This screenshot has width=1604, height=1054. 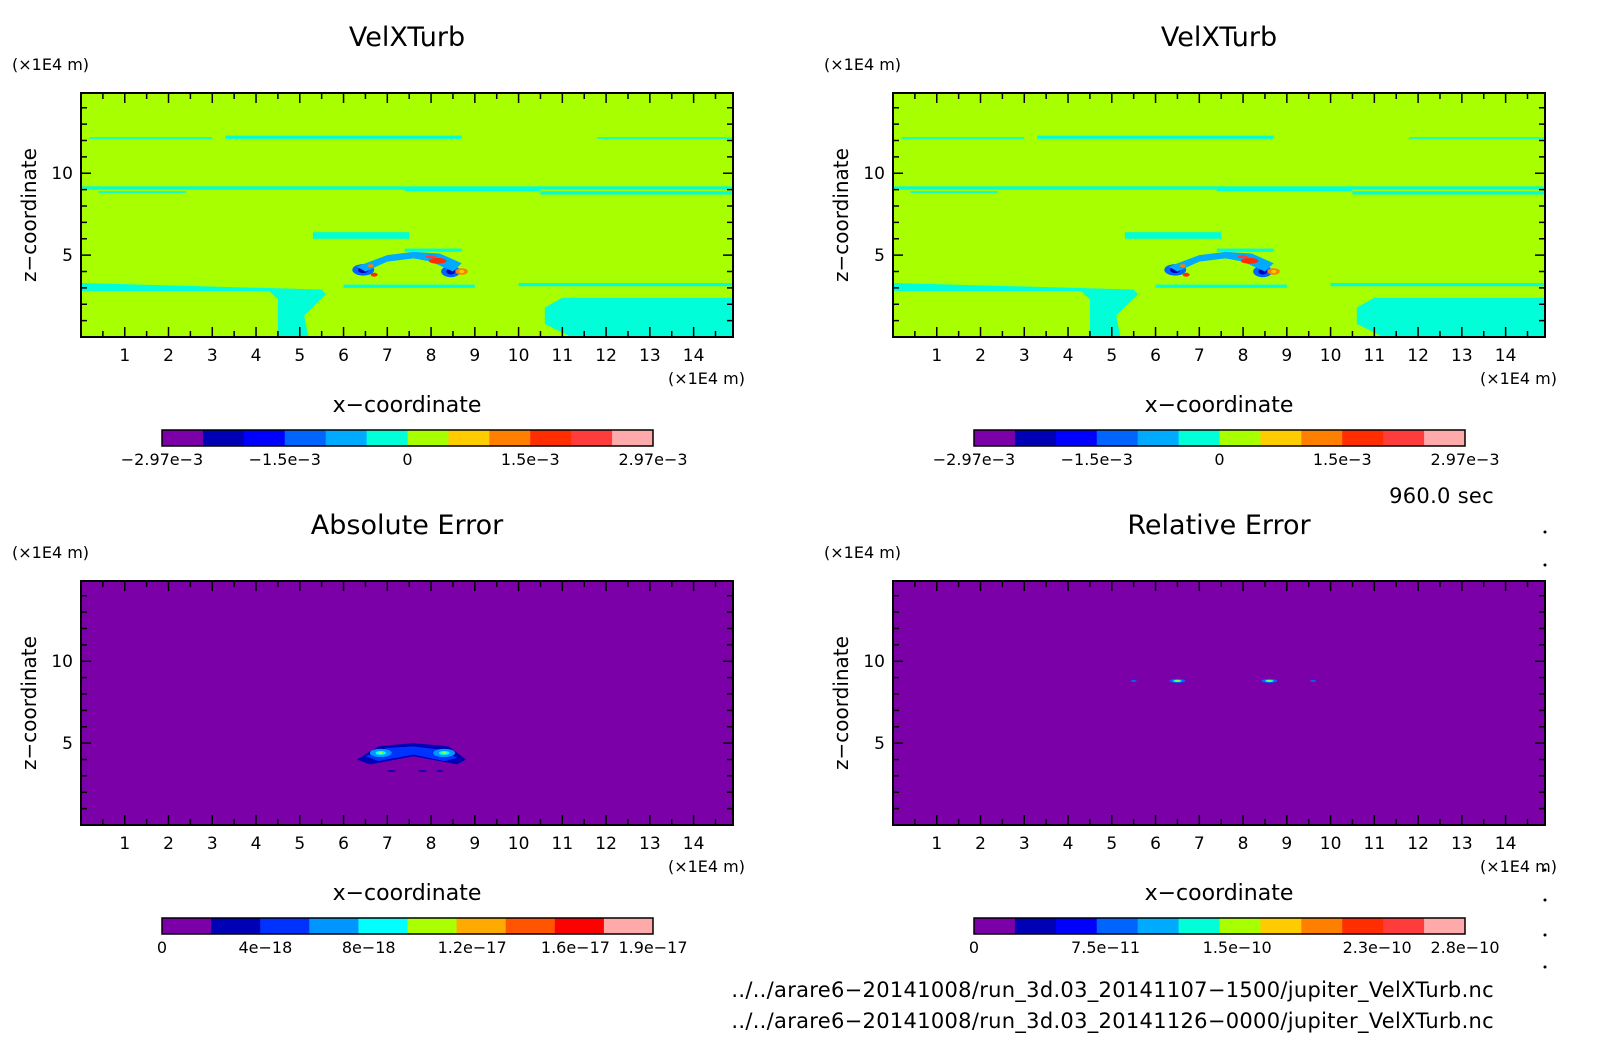 I want to click on y-tick-label: 5, so click(x=879, y=256).